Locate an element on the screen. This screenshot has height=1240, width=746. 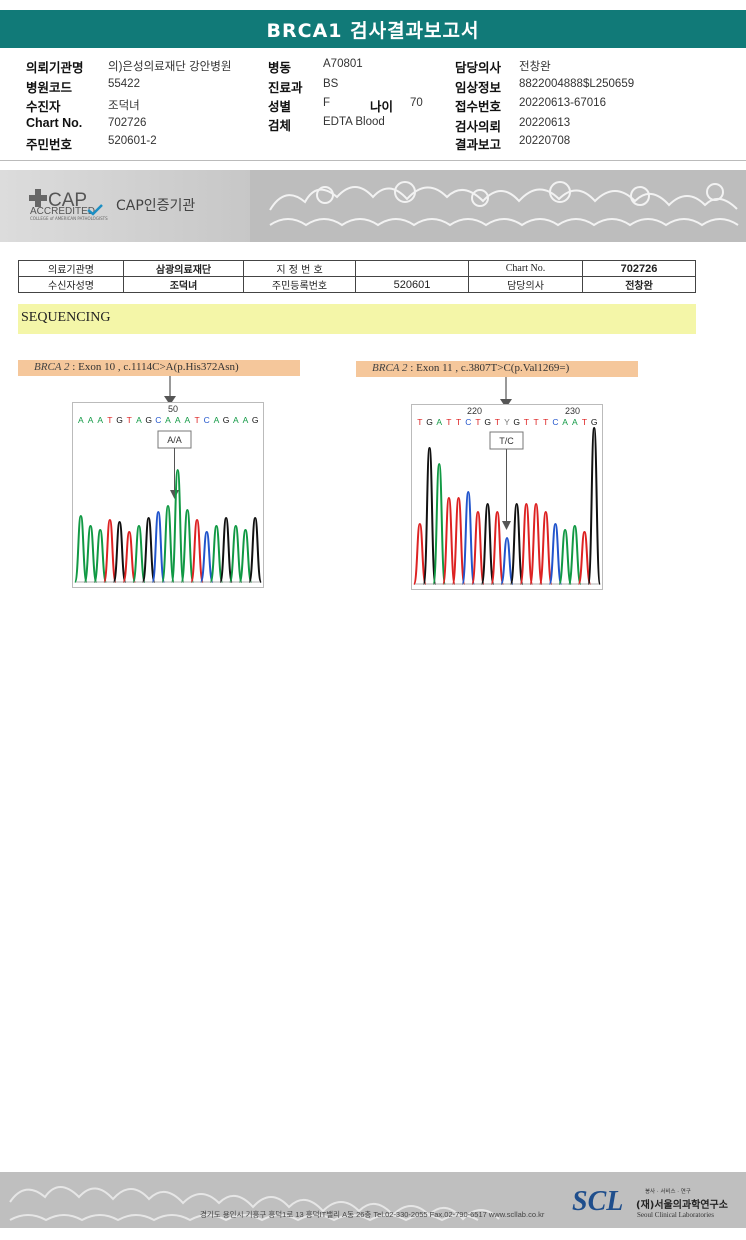
age-label: 나이 is located at coordinates (382, 106).